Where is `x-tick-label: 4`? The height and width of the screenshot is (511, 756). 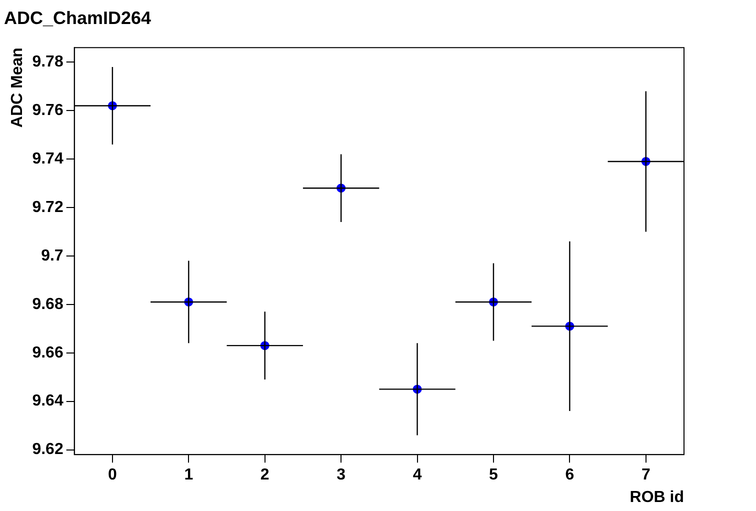
x-tick-label: 4 is located at coordinates (417, 475).